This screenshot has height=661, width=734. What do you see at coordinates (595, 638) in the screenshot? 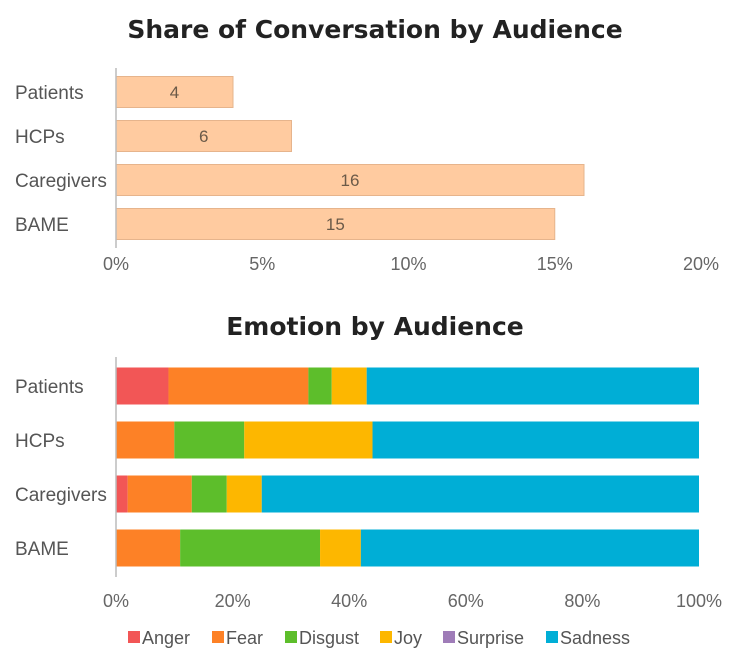
I see `legend-label-sadness: Sadness` at bounding box center [595, 638].